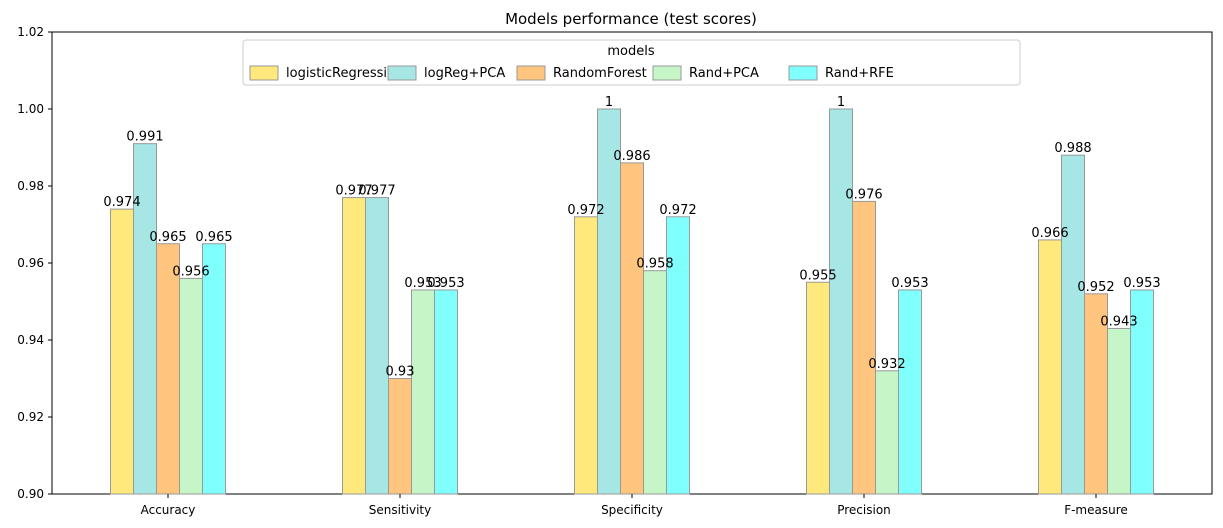 This screenshot has height=528, width=1223. I want to click on legend-label: Rand+RFE, so click(859, 73).